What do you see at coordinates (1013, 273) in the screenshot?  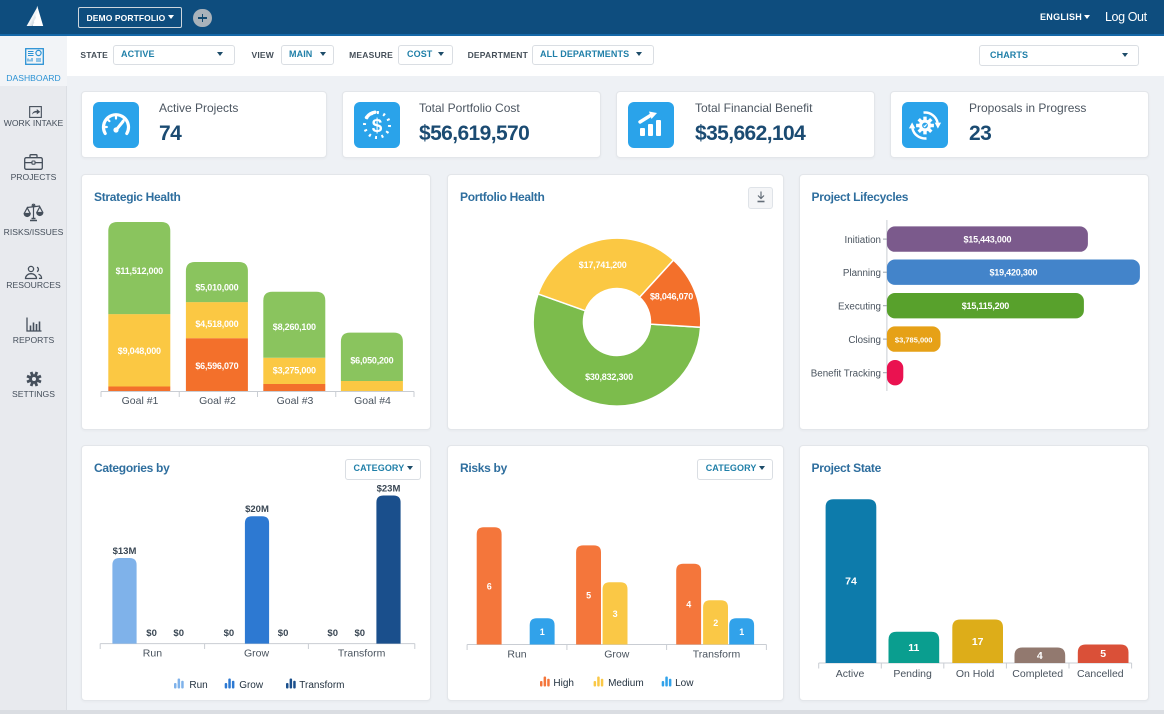 I see `svg-text: $19,420,300` at bounding box center [1013, 273].